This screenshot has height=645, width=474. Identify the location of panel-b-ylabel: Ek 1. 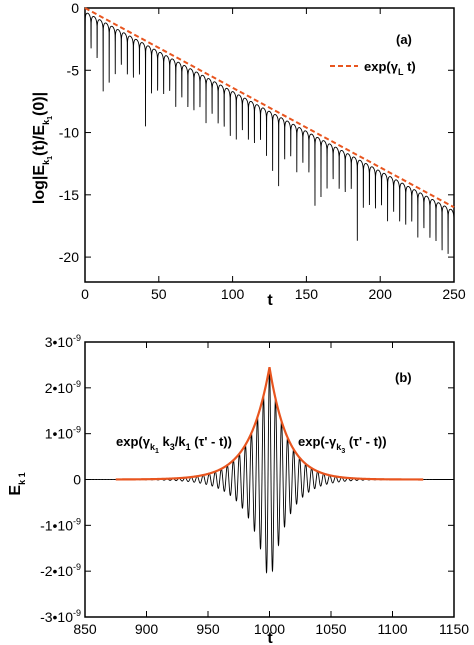
(17, 483).